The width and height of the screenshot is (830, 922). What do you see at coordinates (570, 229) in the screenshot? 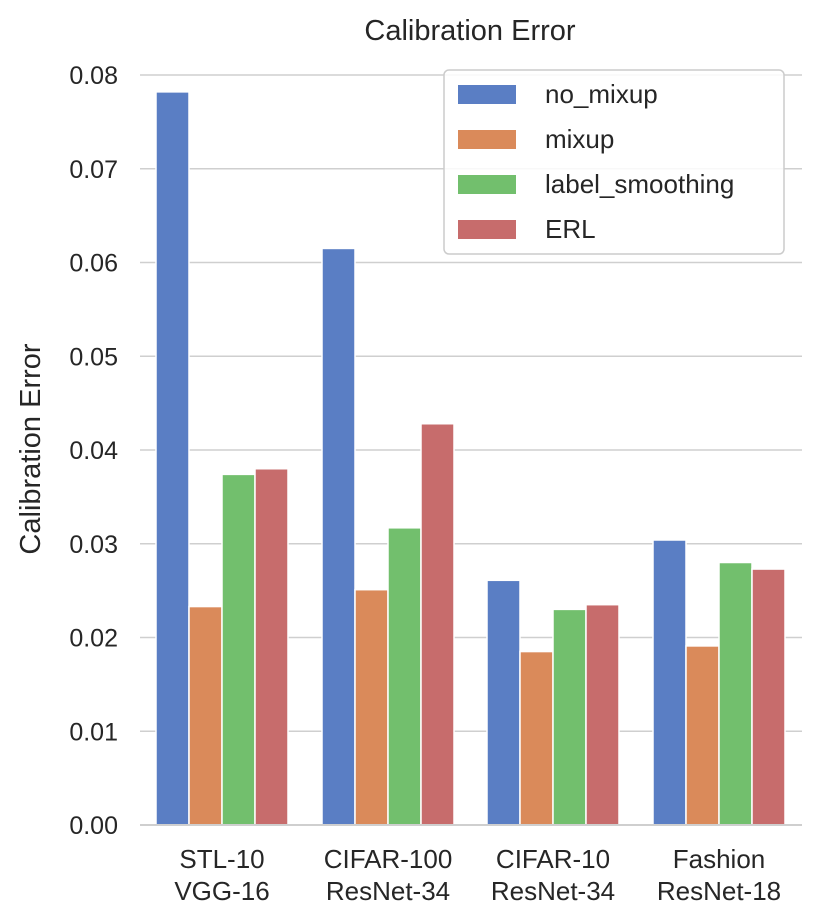
I see `legend-label: ERL` at bounding box center [570, 229].